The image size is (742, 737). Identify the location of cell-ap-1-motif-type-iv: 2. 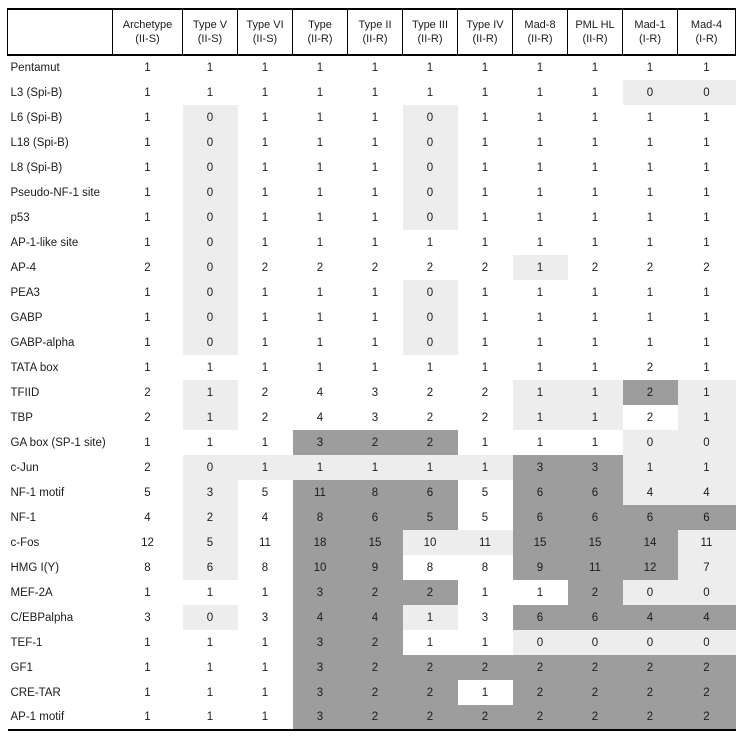
(485, 717).